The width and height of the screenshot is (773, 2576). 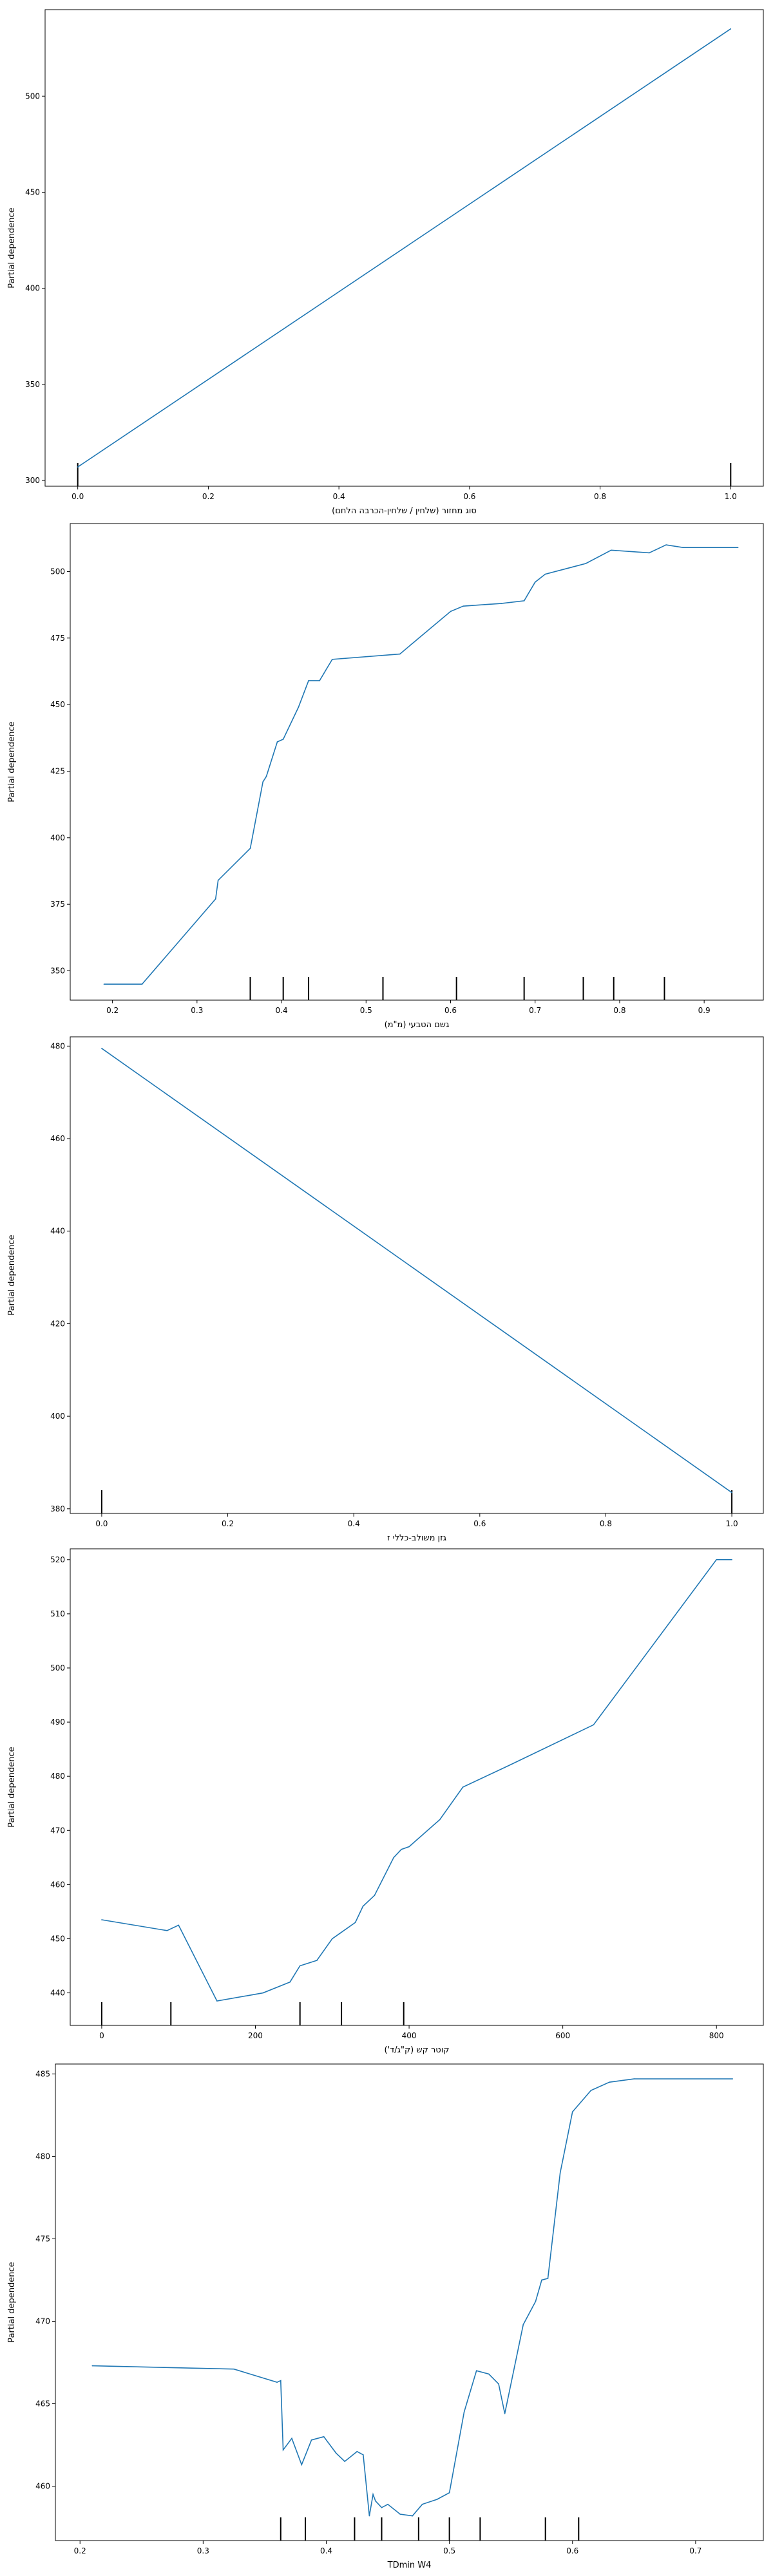 I want to click on chart-3-x-tick-label-1: 0.2, so click(x=228, y=1523).